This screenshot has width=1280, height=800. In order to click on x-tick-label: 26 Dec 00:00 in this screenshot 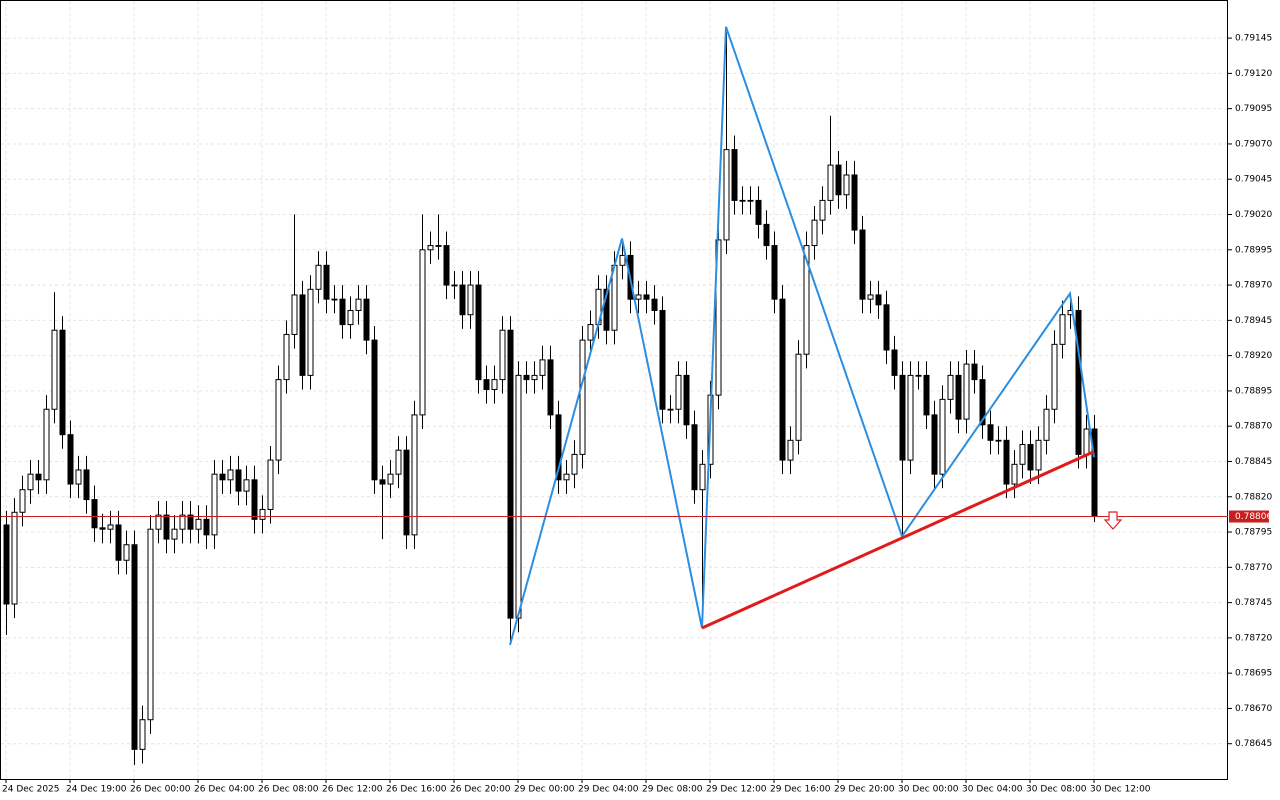, I will do `click(160, 790)`.